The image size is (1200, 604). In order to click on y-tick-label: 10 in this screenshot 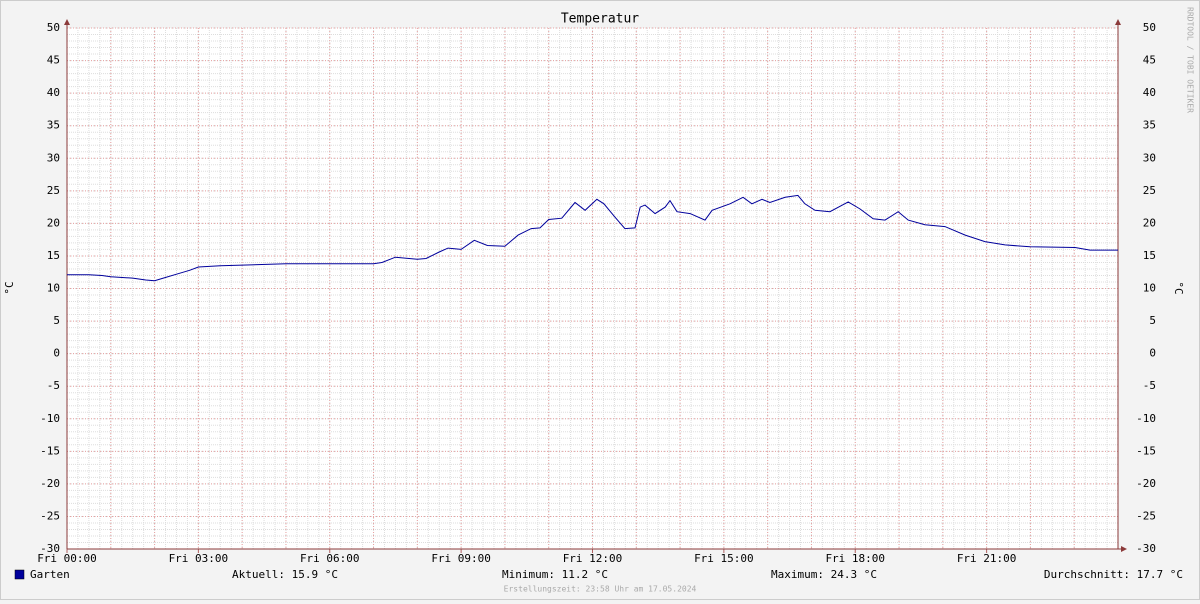, I will do `click(53, 288)`.